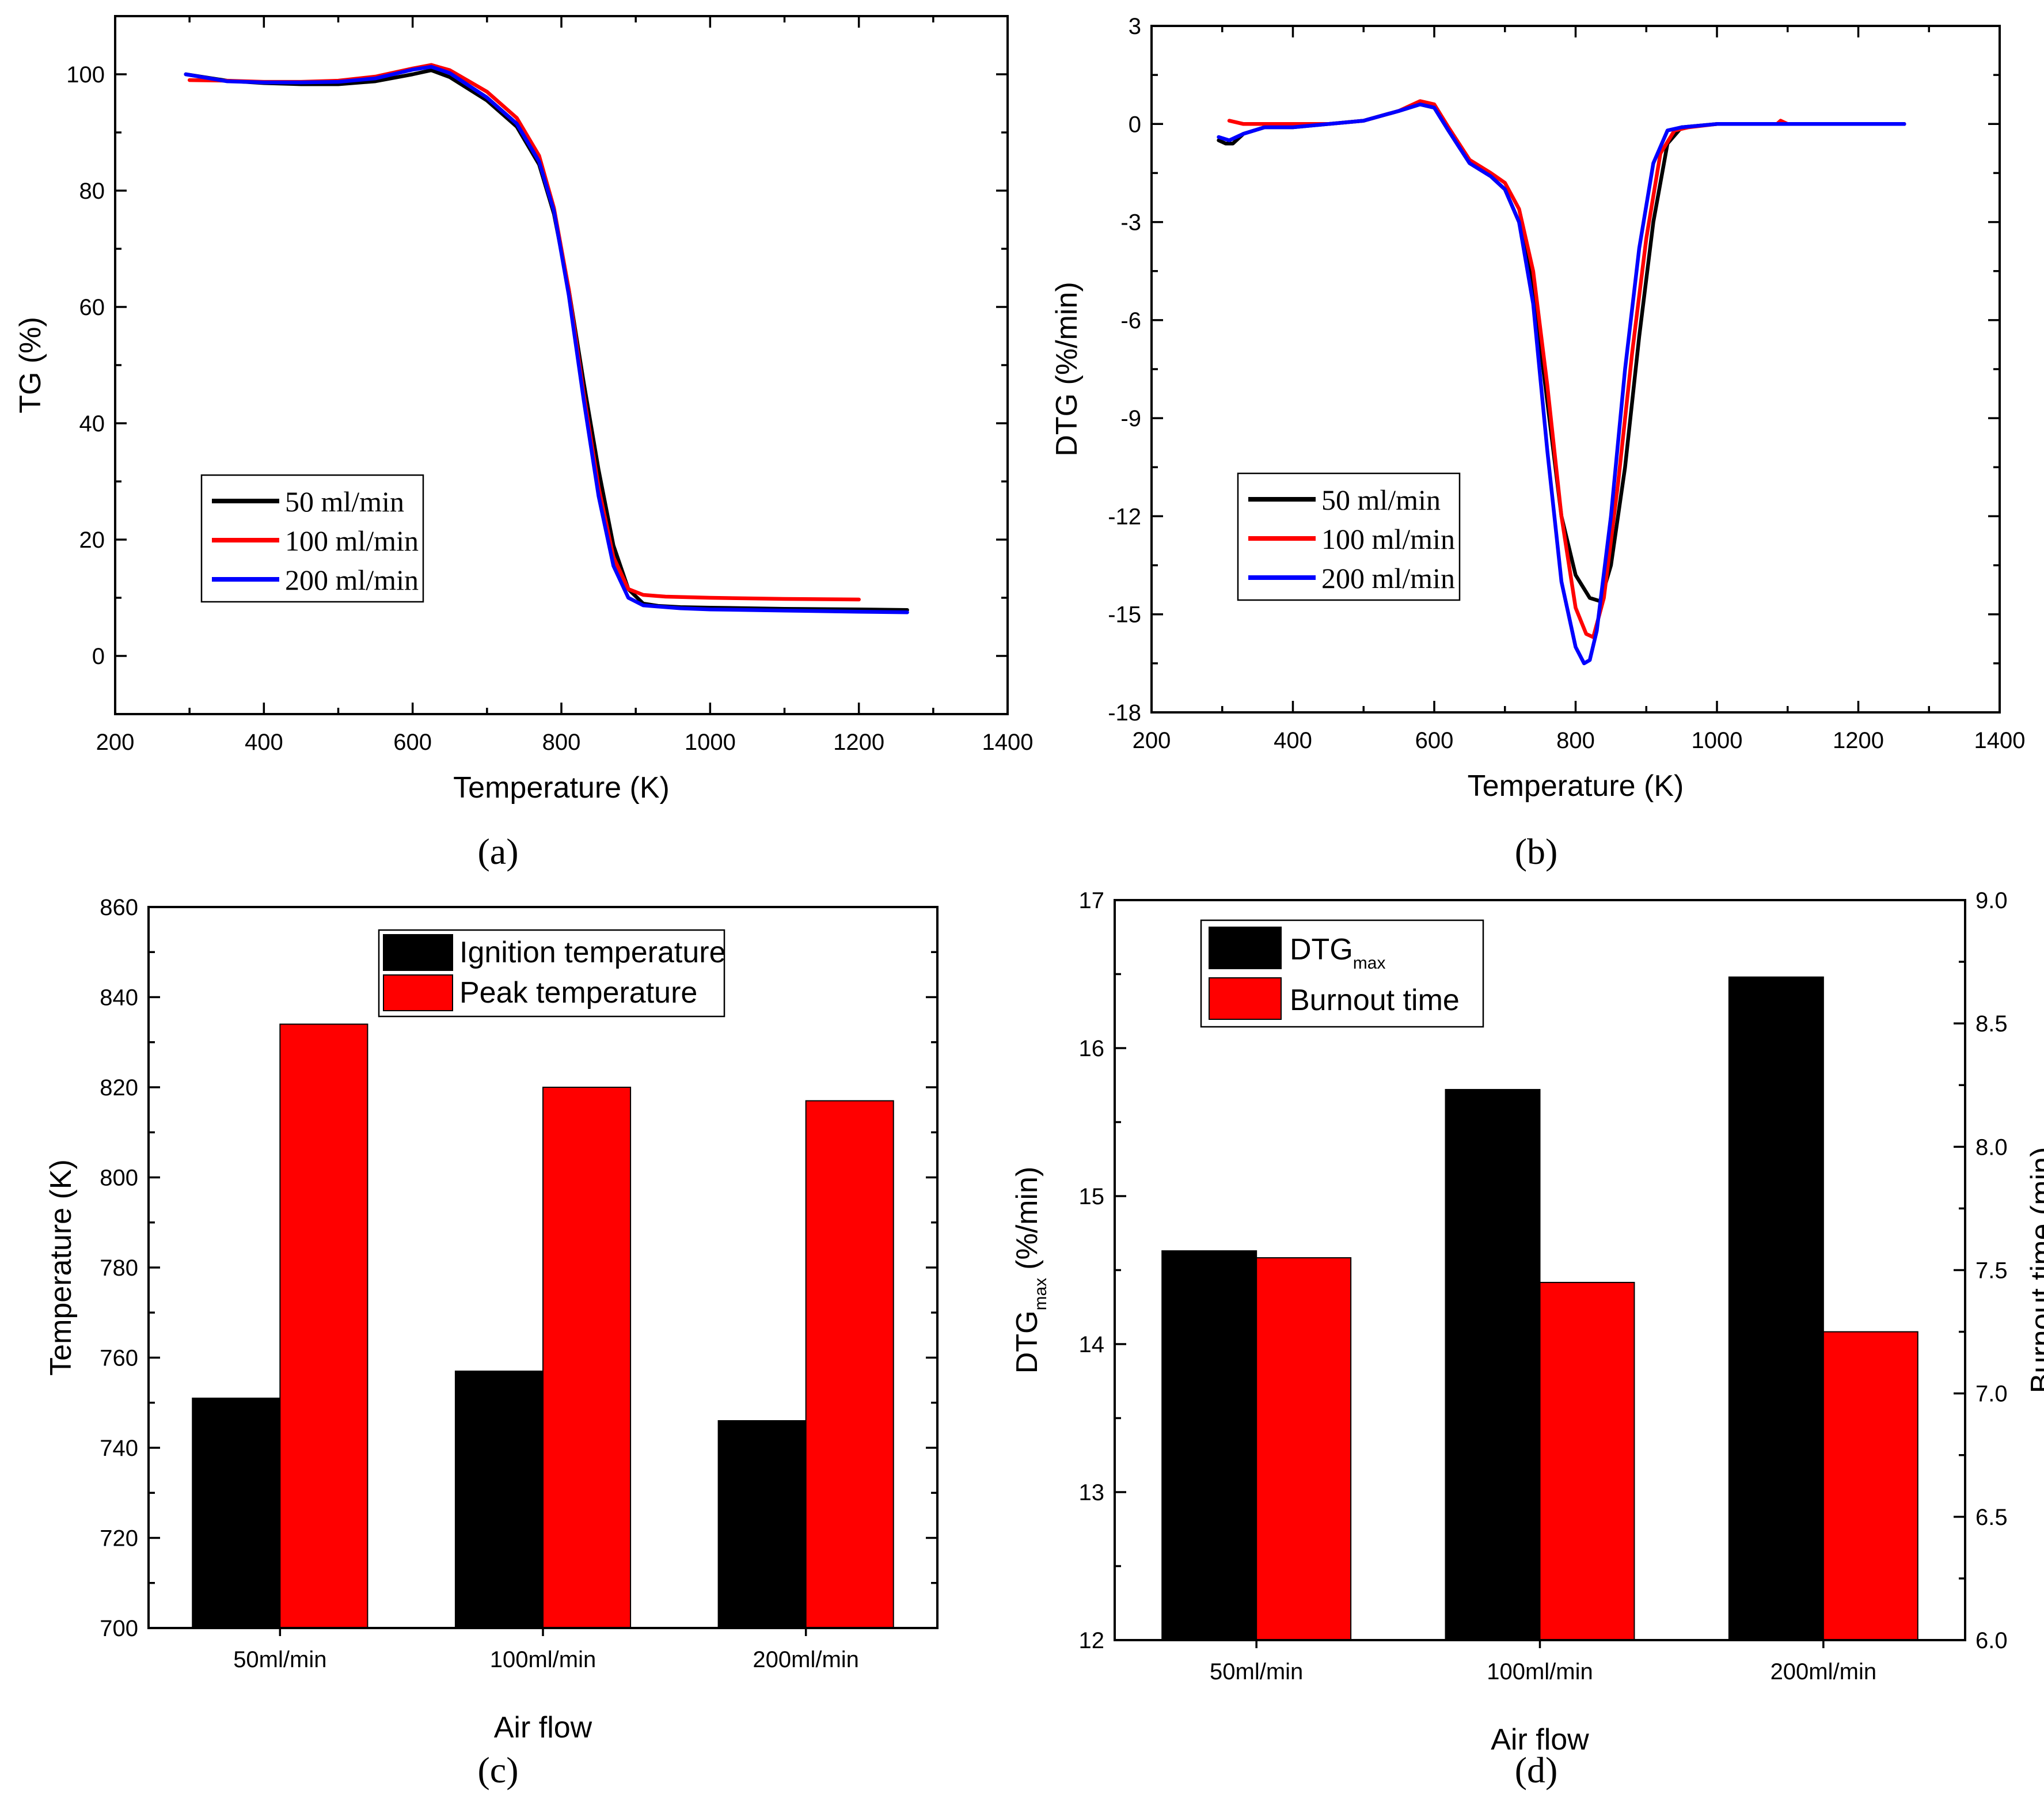 This screenshot has height=1810, width=2044. What do you see at coordinates (1130, 320) in the screenshot?
I see `y-tick-label: -6` at bounding box center [1130, 320].